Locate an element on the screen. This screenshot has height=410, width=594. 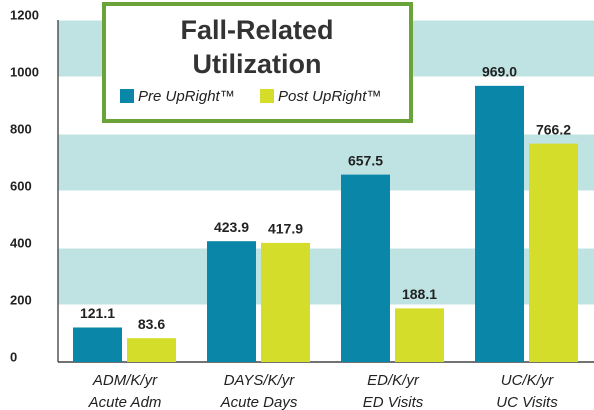
chart-title: Fall-Related is located at coordinates (256, 30).